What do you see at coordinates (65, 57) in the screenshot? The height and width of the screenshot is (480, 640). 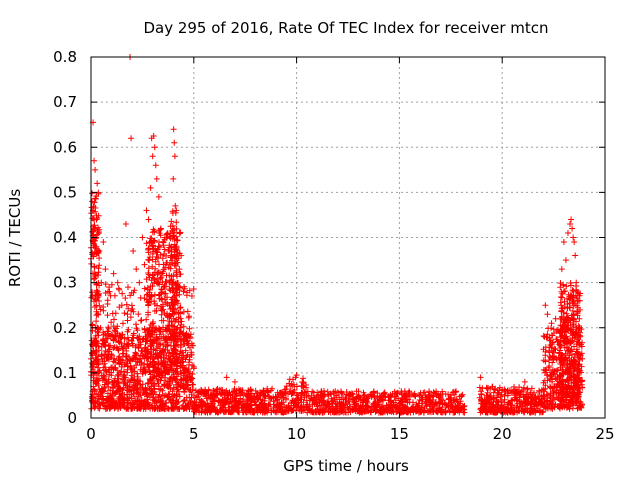 I see `y-tick-label: 0.8` at bounding box center [65, 57].